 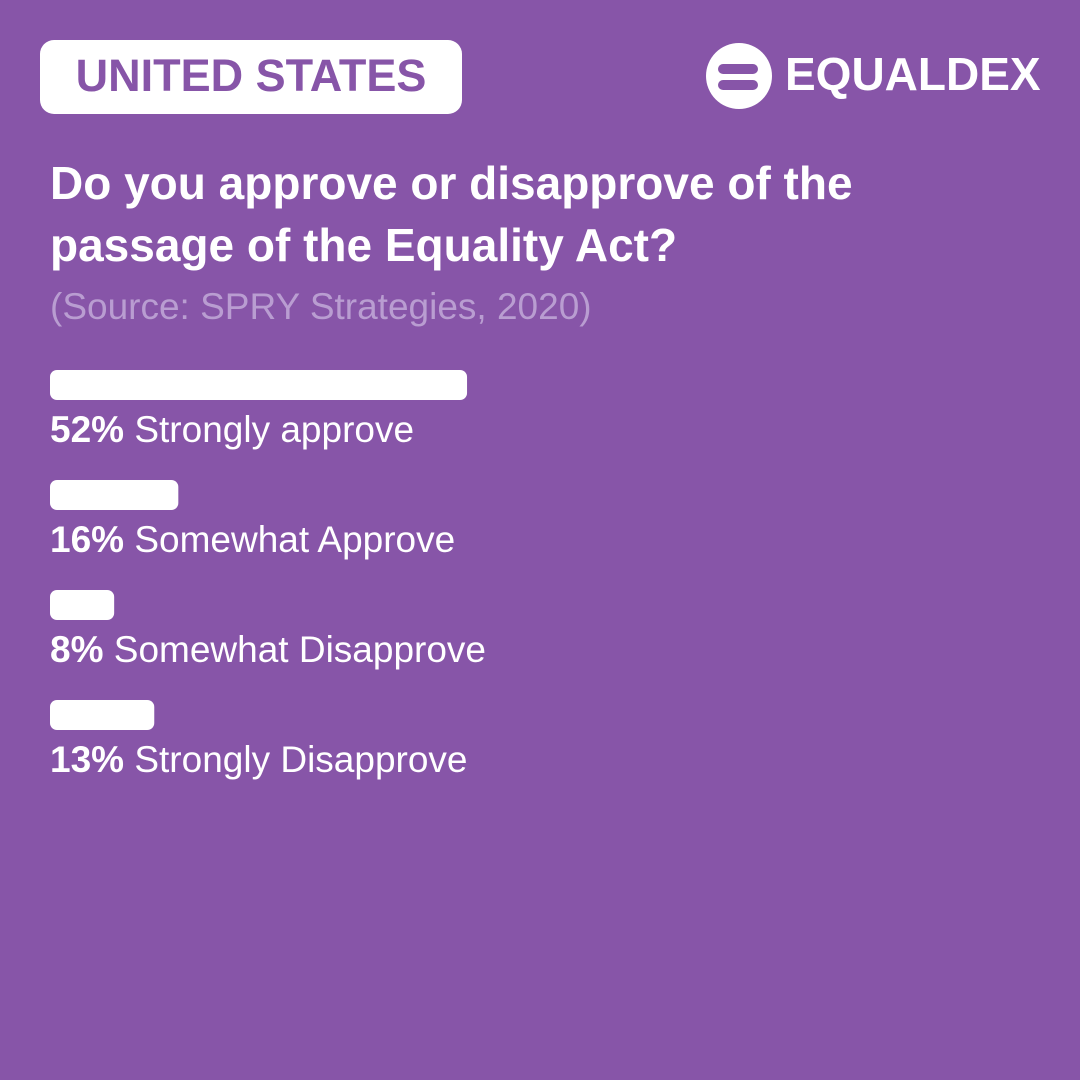 I want to click on category-label: Somewhat Disapprove, so click(x=300, y=649).